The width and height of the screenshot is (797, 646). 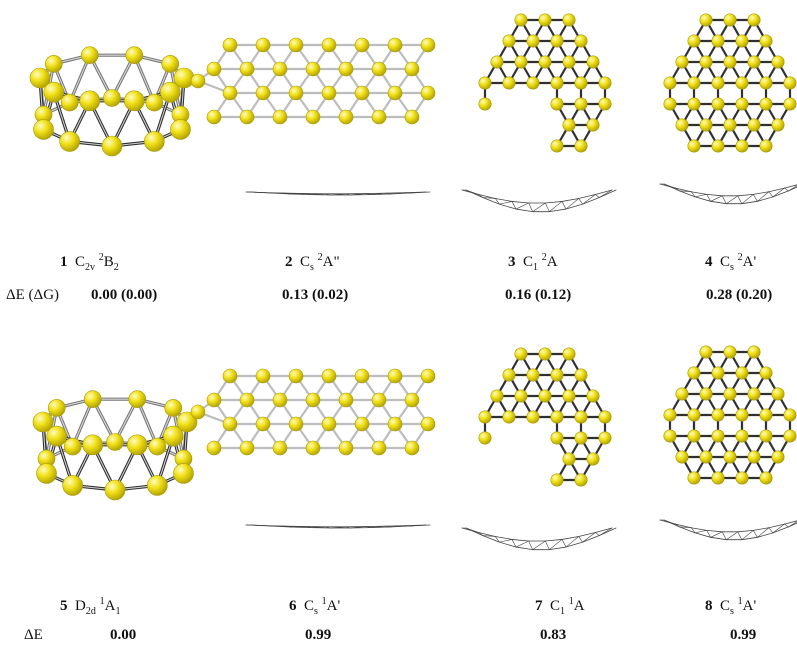 What do you see at coordinates (553, 635) in the screenshot?
I see `energy-structure-7: 0.83` at bounding box center [553, 635].